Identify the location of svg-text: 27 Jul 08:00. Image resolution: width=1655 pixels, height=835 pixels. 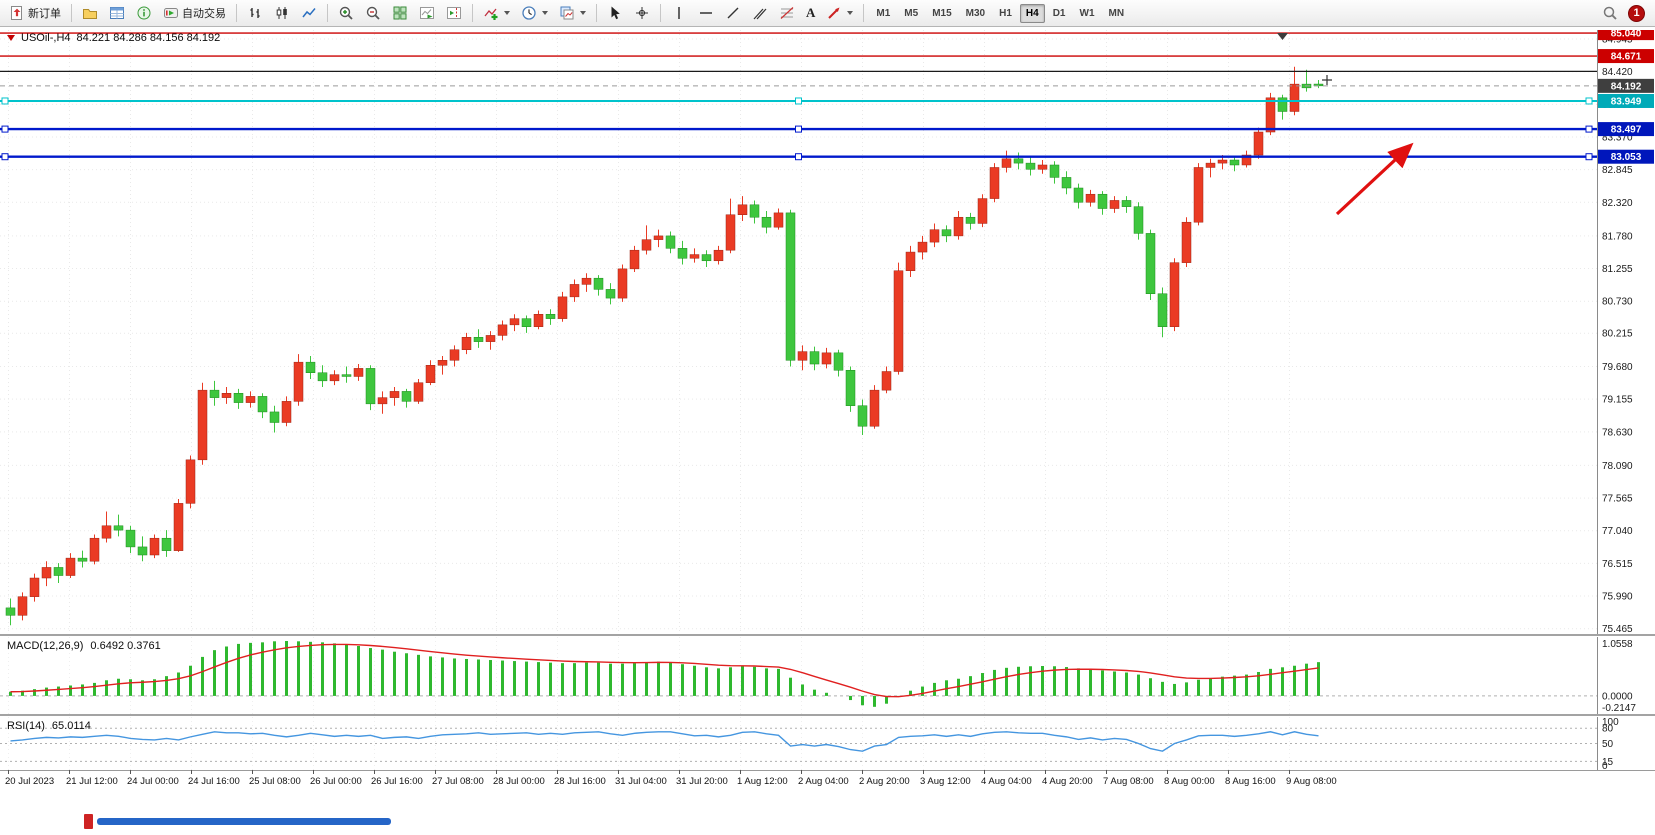
(458, 781).